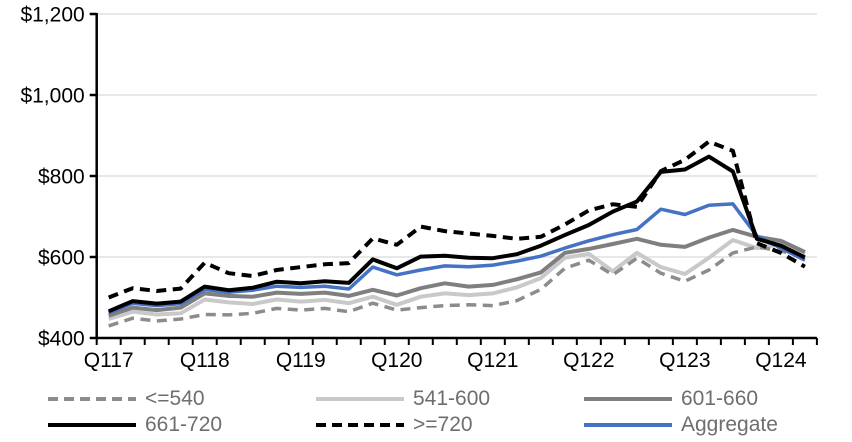 This screenshot has width=852, height=442. Describe the element at coordinates (729, 424) in the screenshot. I see `legend-label-aggregate: Aggregate` at that location.